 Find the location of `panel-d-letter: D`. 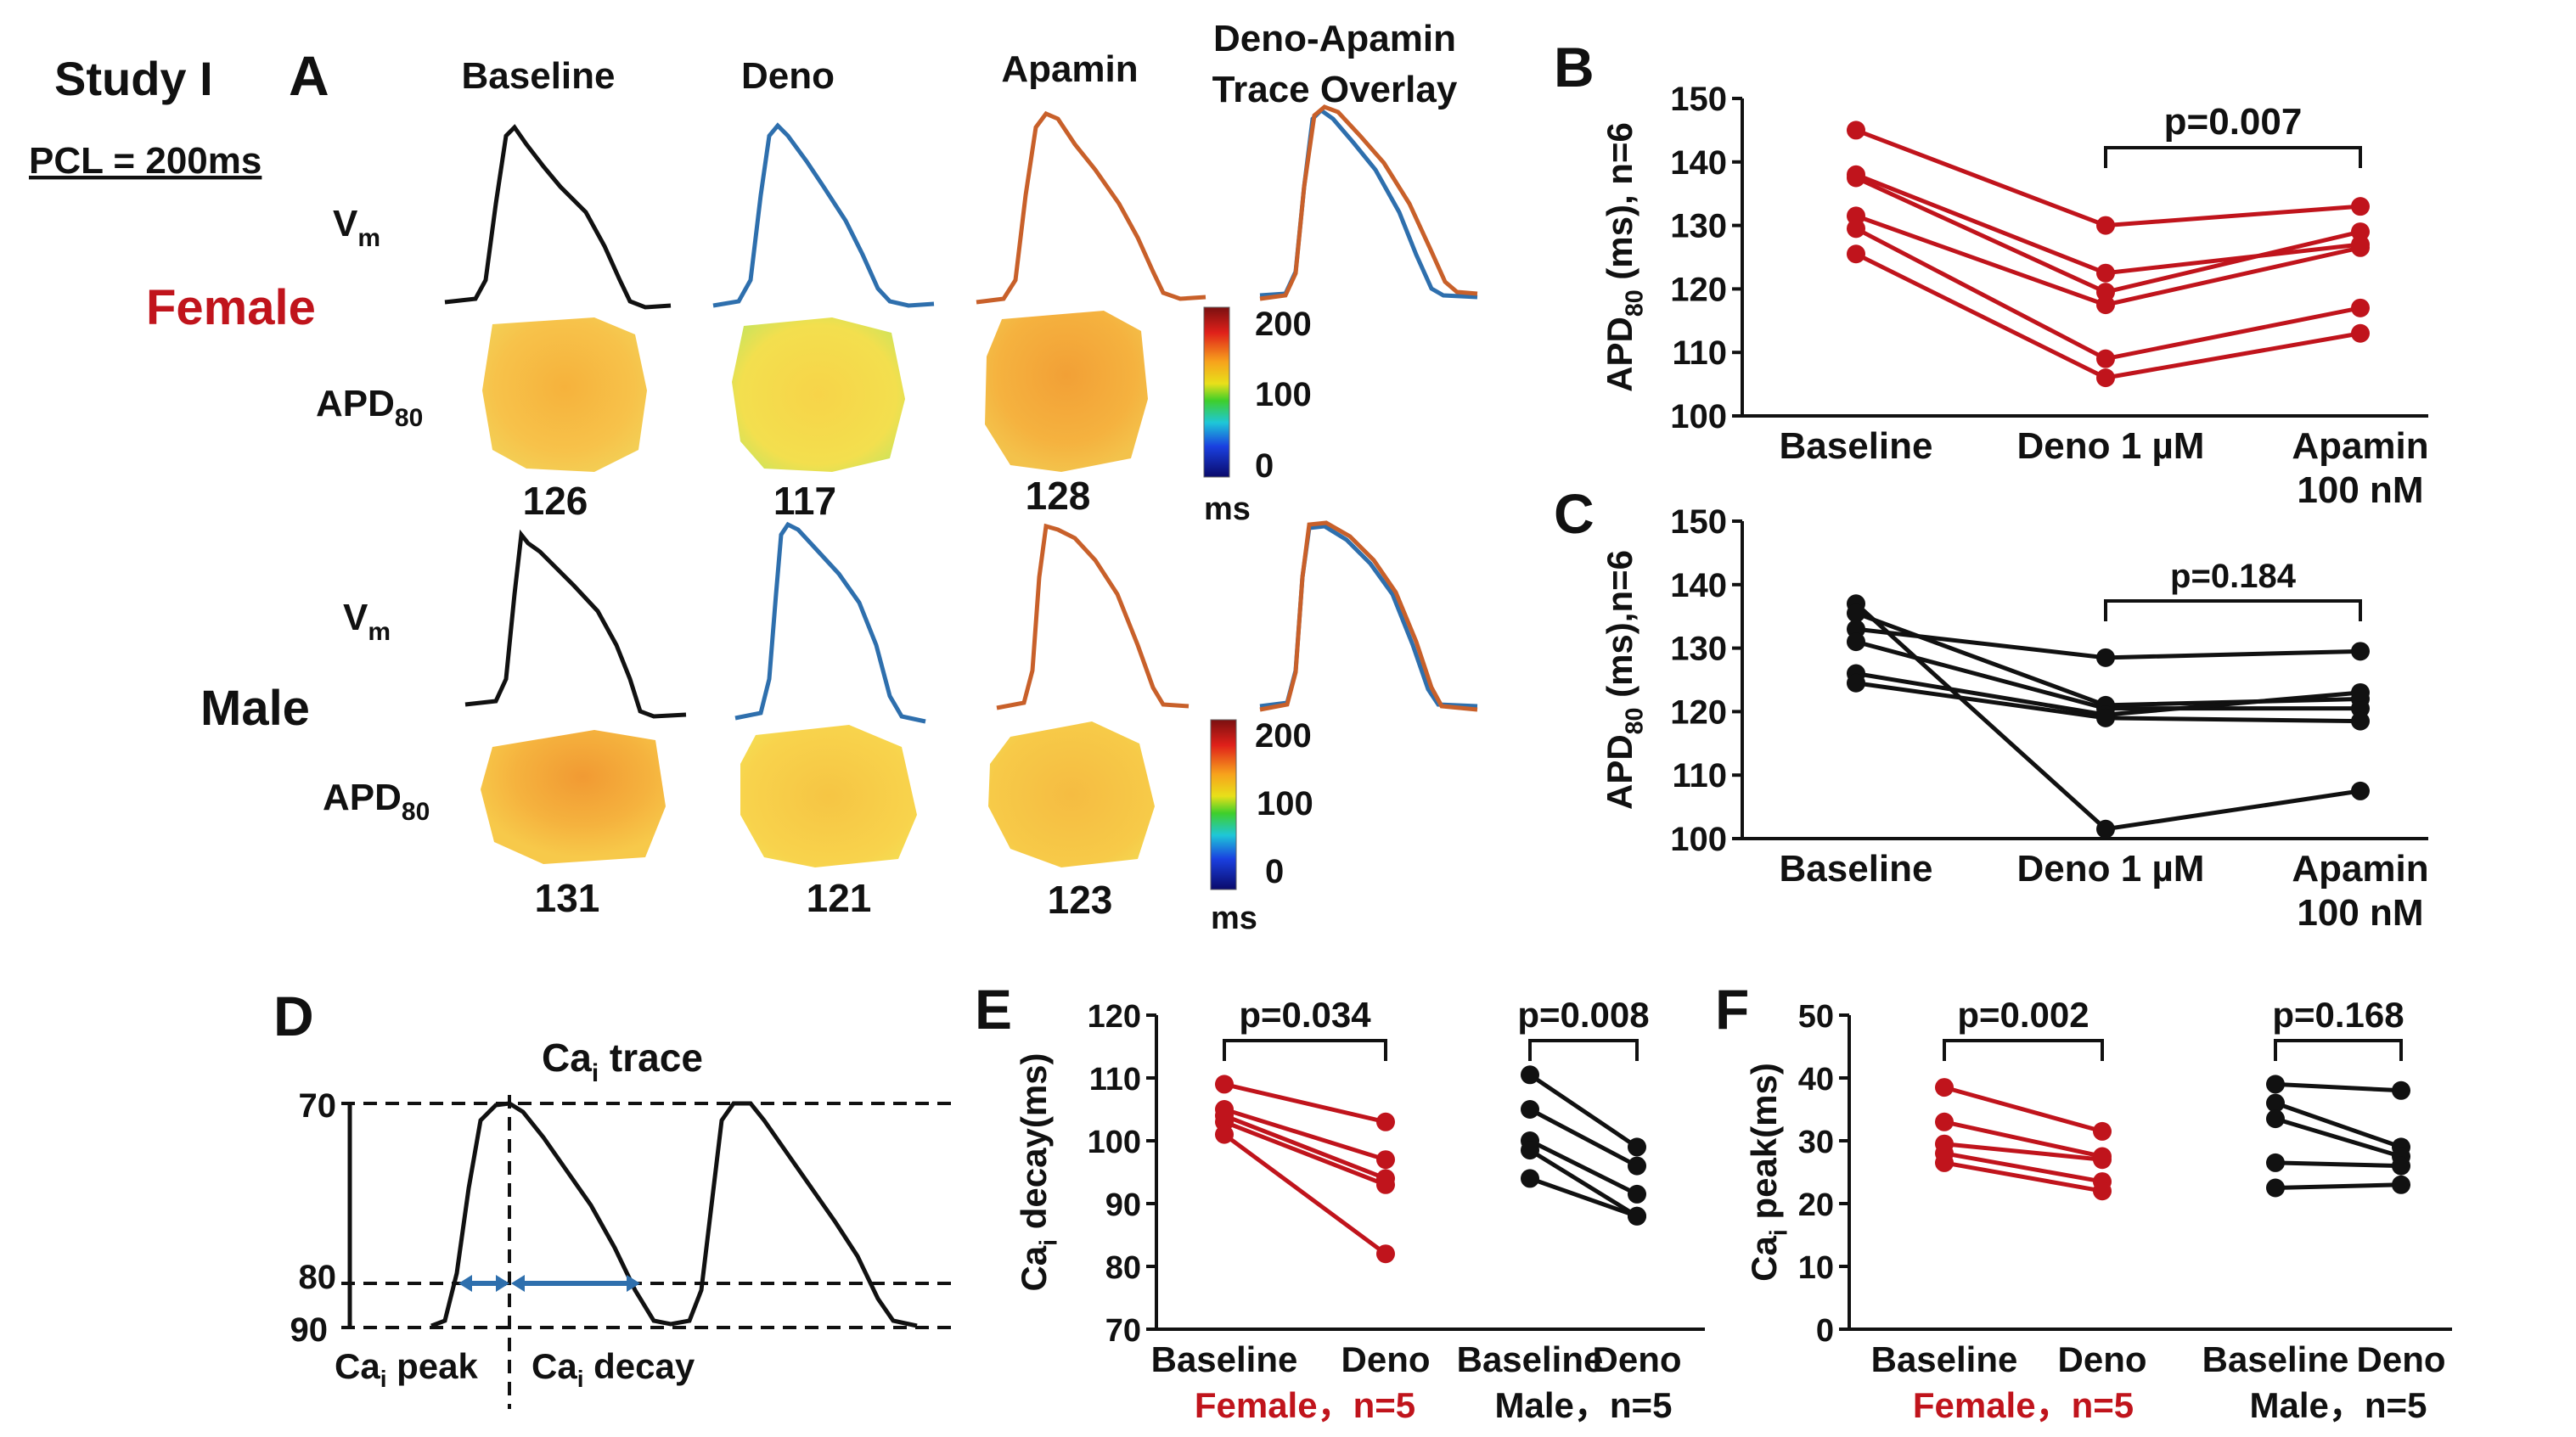

panel-d-letter: D is located at coordinates (293, 1016).